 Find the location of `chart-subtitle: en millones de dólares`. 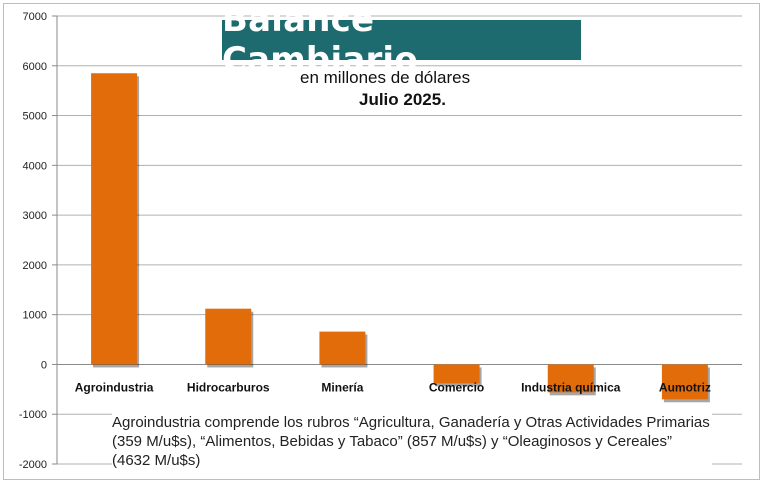

chart-subtitle: en millones de dólares is located at coordinates (385, 77).